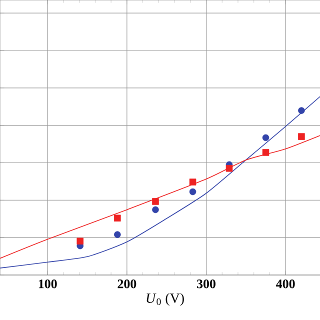  I want to click on x-tick-label: 200, so click(127, 284).